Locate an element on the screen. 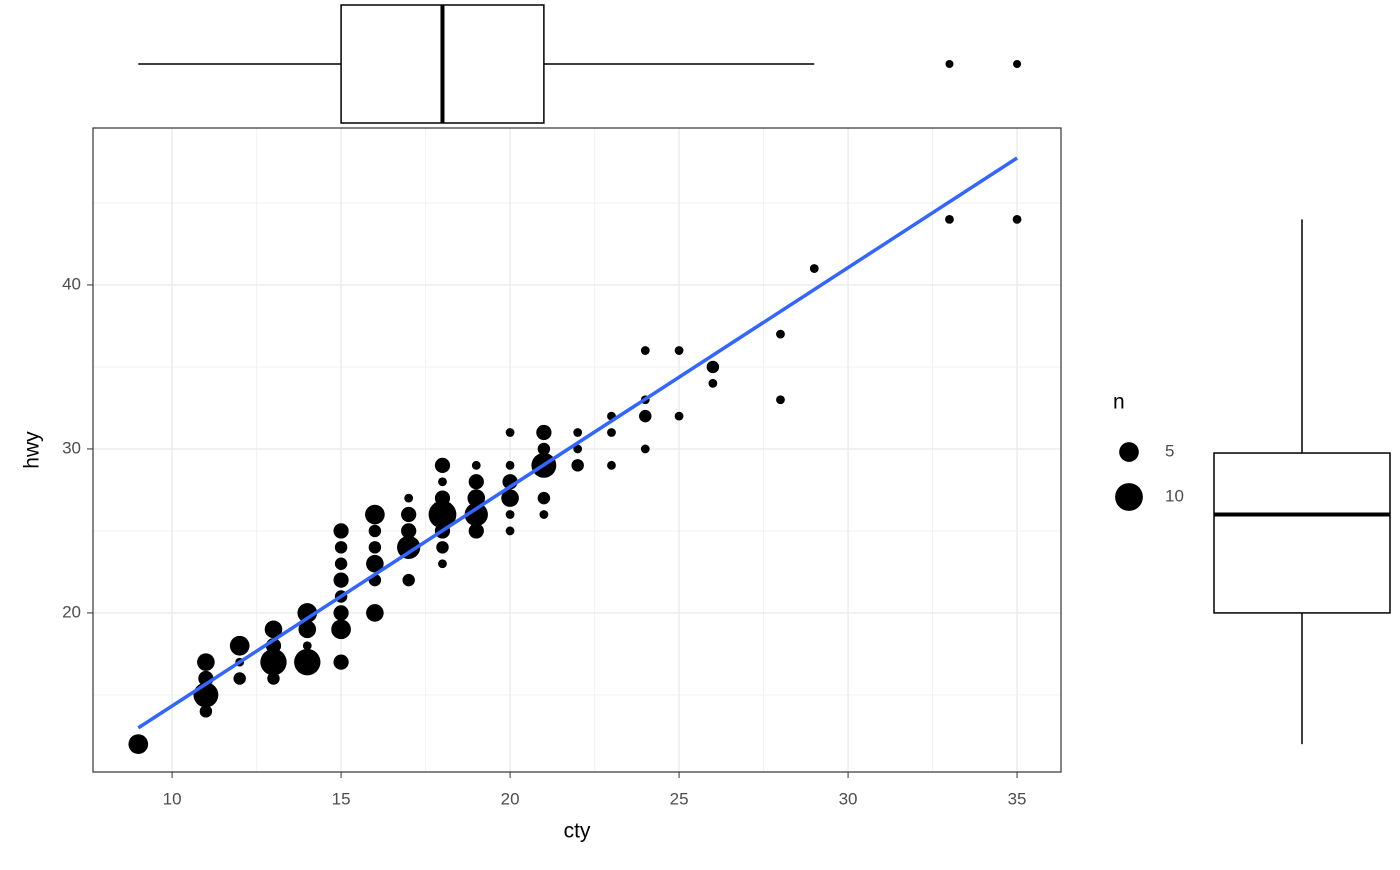 The width and height of the screenshot is (1400, 870). y-tick-label: 40 is located at coordinates (71, 283).